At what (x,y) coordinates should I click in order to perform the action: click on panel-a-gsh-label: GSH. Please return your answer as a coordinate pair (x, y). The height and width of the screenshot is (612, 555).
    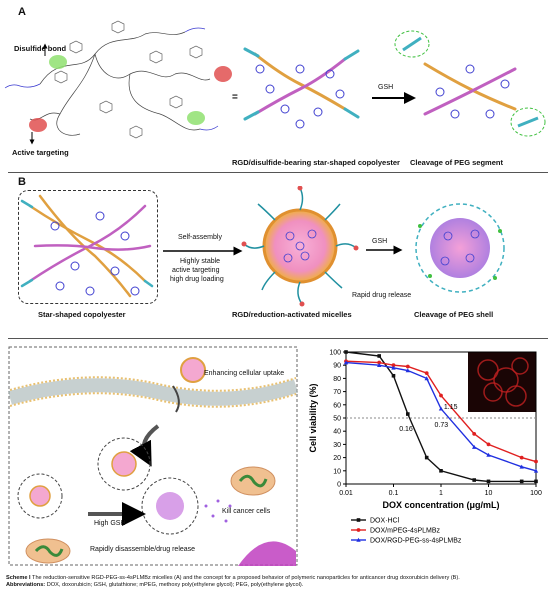
    Looking at the image, I should click on (386, 87).